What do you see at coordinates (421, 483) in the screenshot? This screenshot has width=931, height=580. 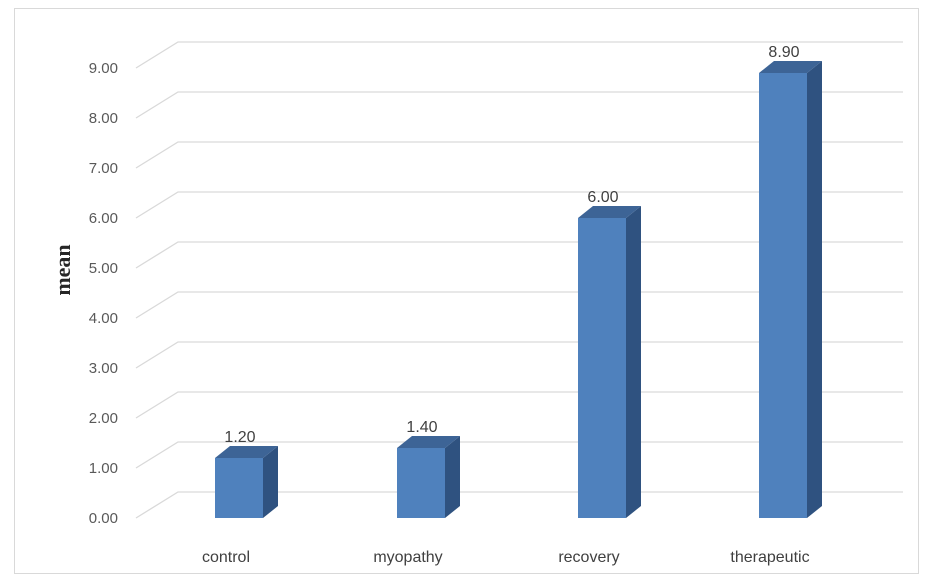 I see `bar-myopathy` at bounding box center [421, 483].